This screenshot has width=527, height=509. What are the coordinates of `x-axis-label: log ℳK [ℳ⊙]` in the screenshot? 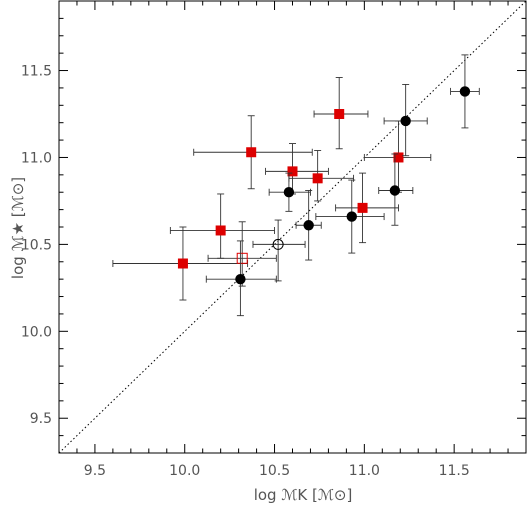 It's located at (303, 495).